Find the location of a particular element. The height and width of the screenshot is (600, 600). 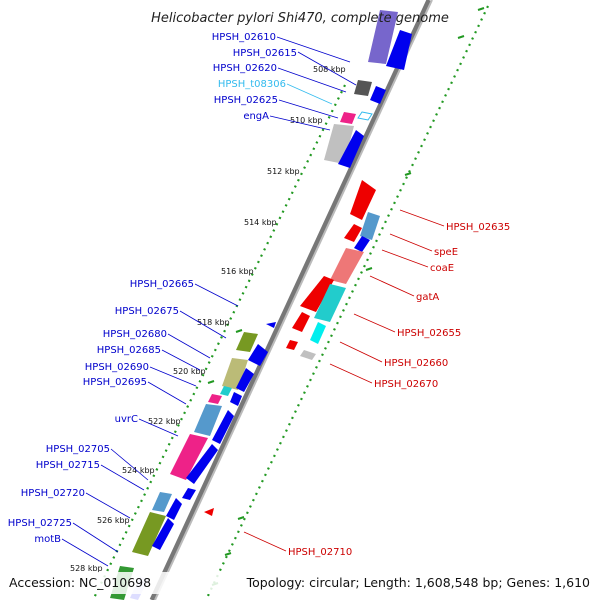

gene-label-hpsh-02615: HPSH_02615 is located at coordinates (265, 53).